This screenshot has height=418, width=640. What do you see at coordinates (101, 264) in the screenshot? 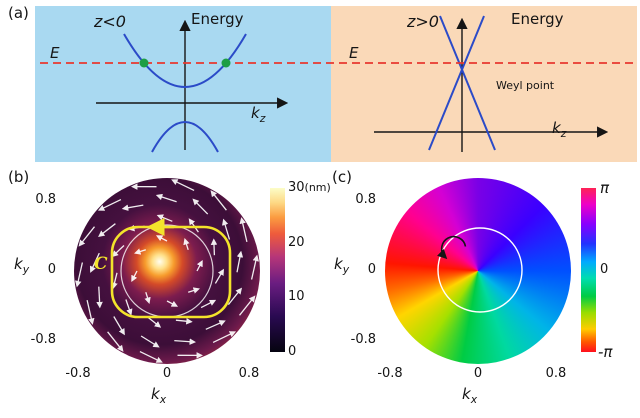
I see `contour-c-label: C` at bounding box center [101, 264].